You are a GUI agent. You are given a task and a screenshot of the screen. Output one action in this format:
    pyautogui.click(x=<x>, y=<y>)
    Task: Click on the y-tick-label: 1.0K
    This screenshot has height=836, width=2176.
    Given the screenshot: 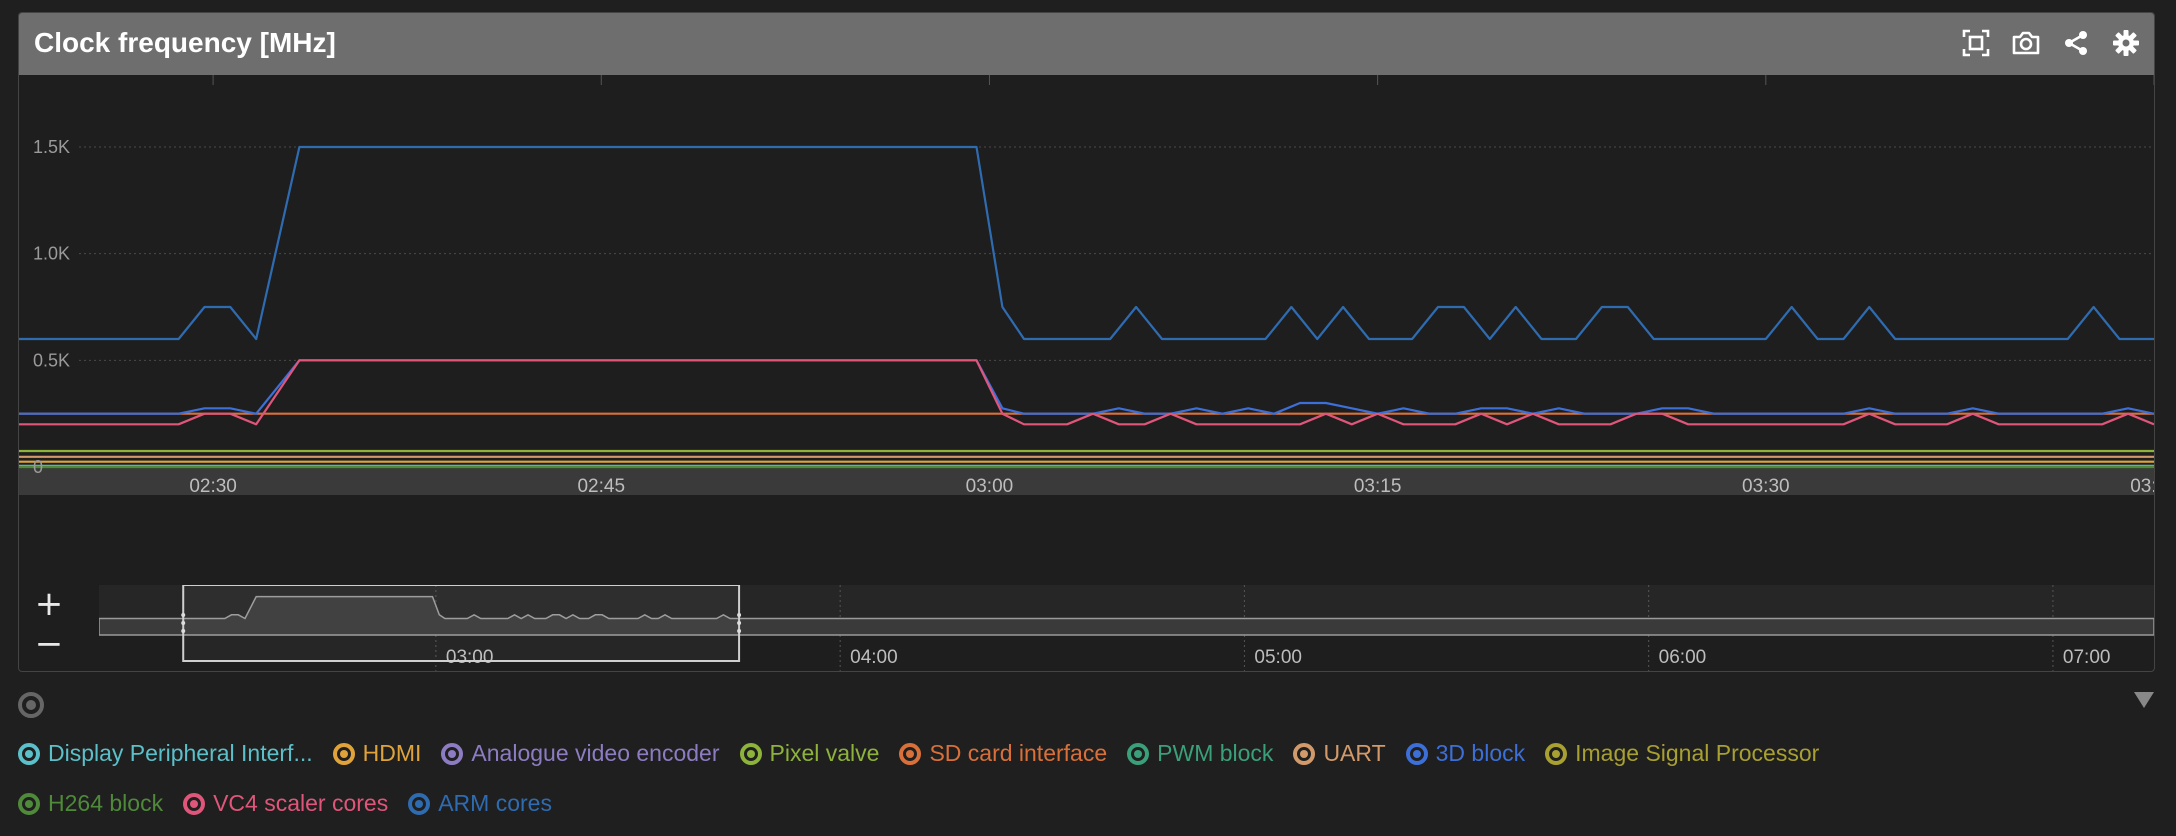 What is the action you would take?
    pyautogui.click(x=51, y=254)
    